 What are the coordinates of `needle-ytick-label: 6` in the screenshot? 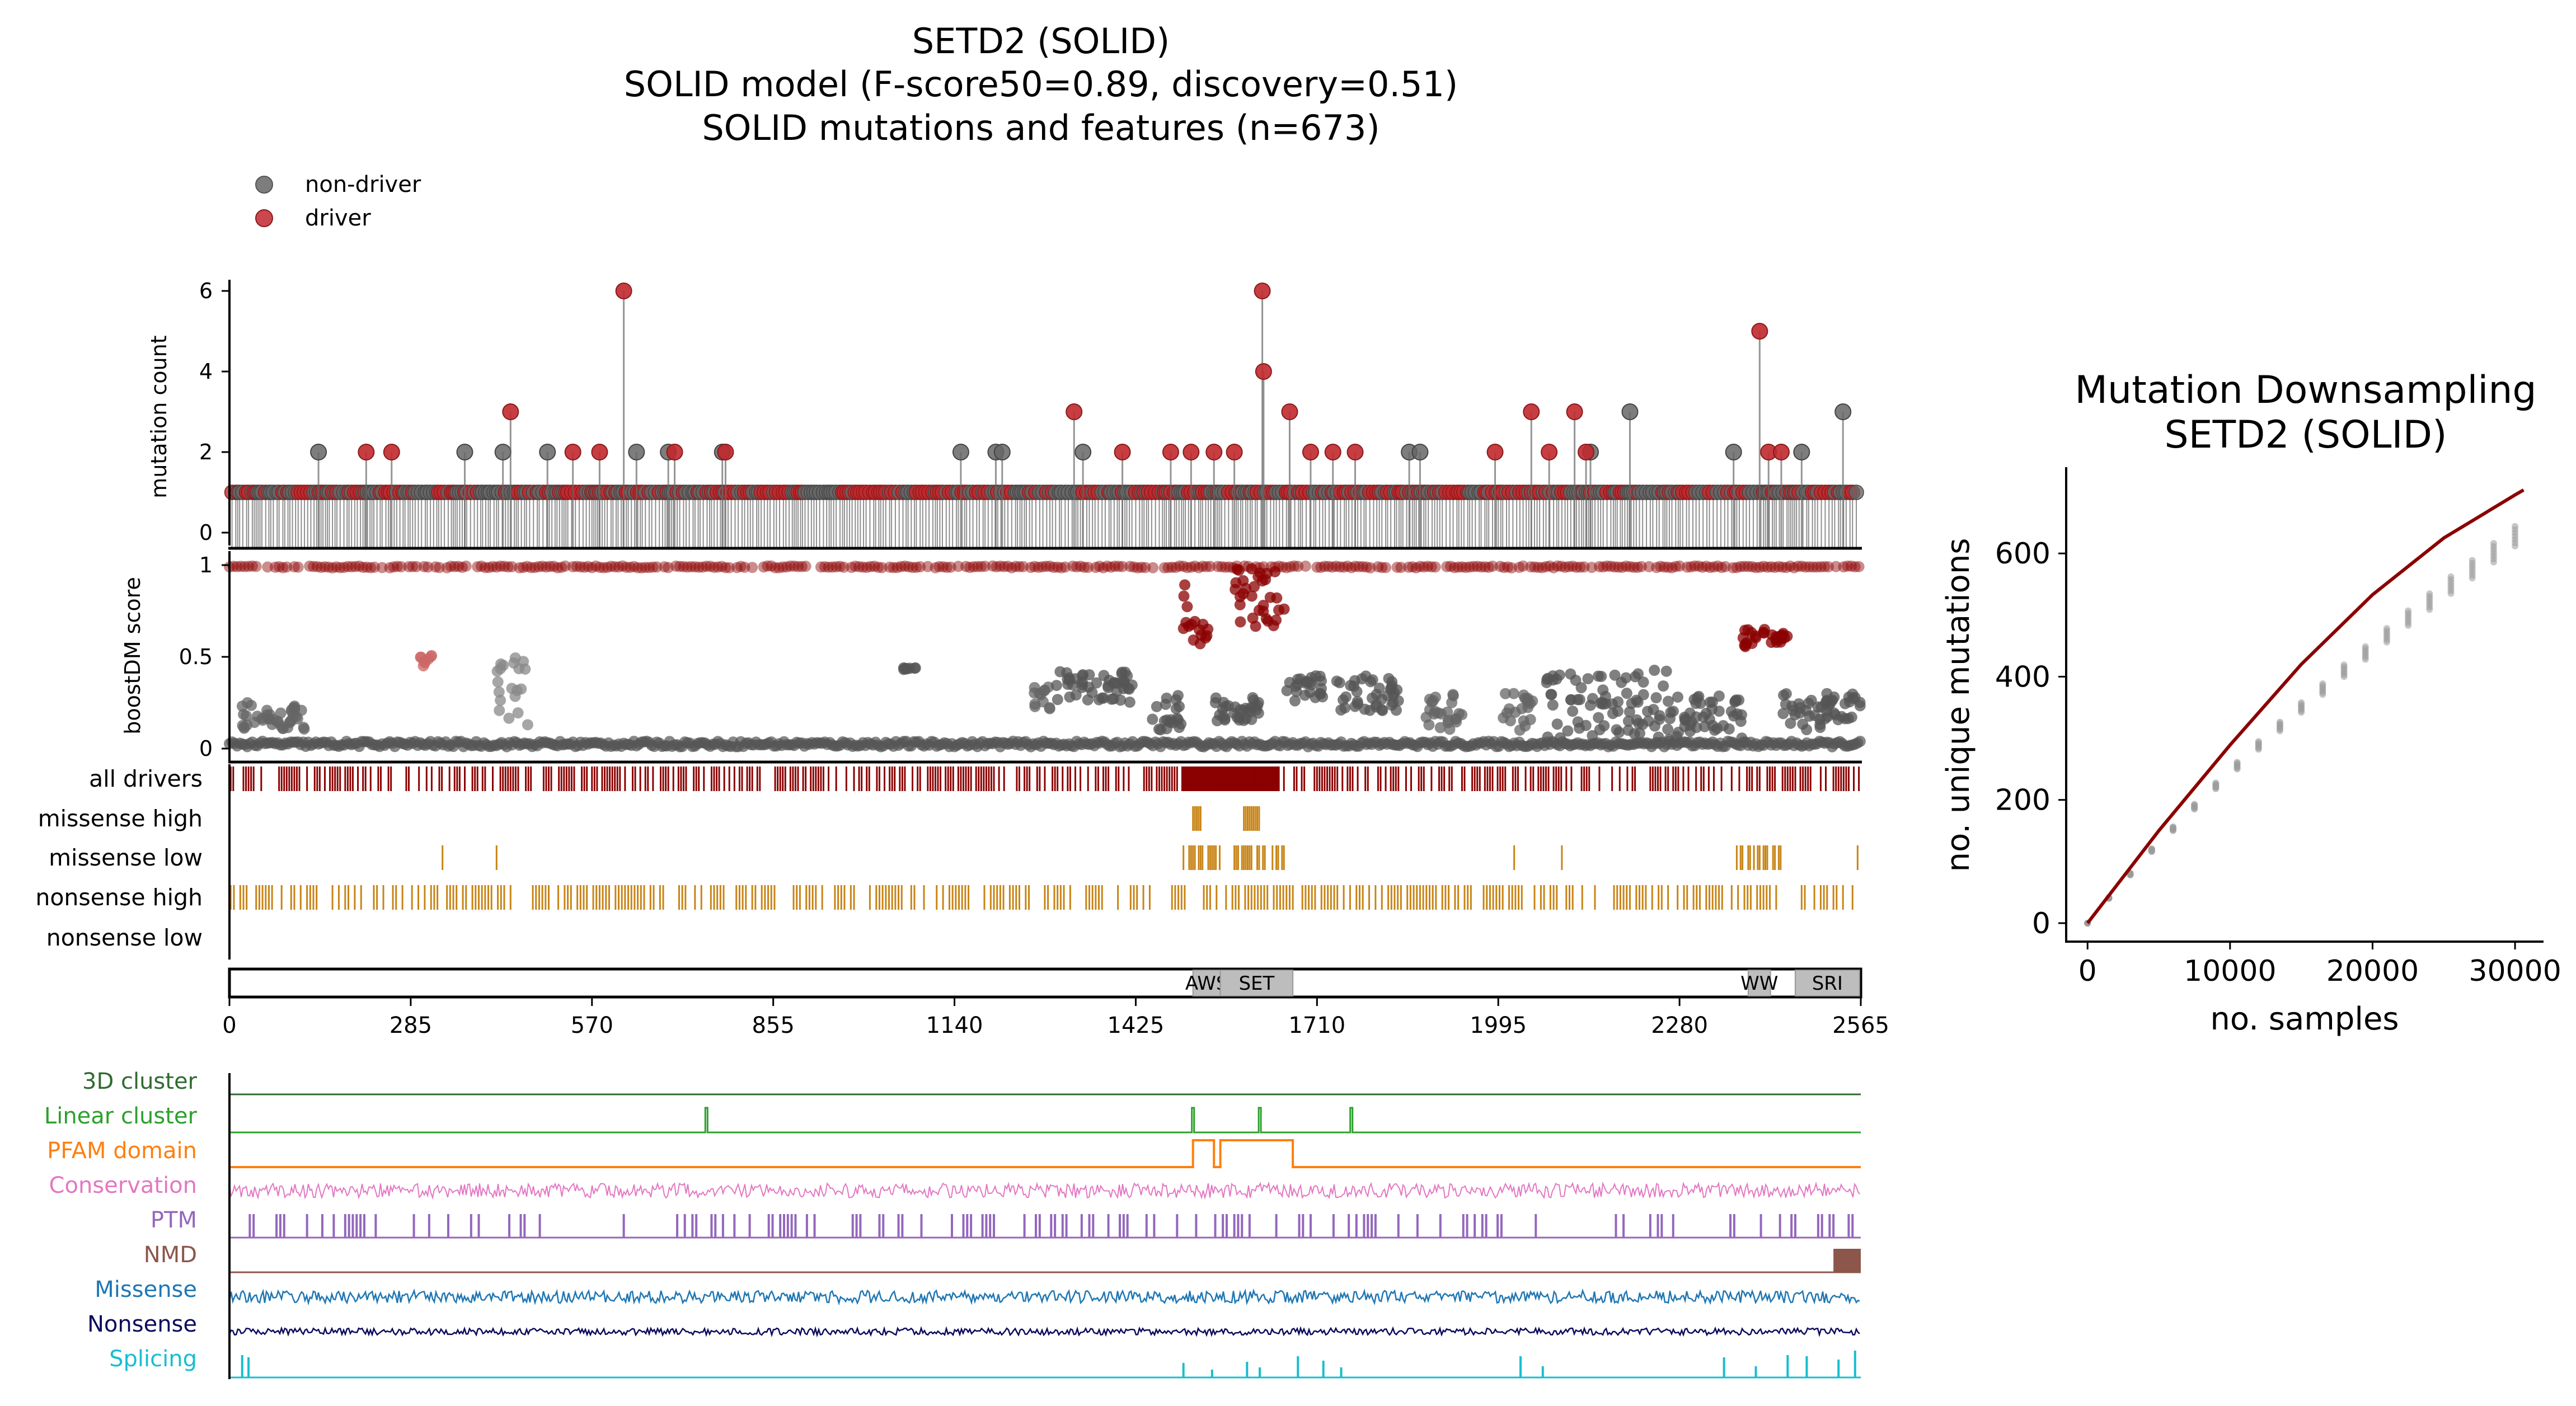 It's located at (206, 291).